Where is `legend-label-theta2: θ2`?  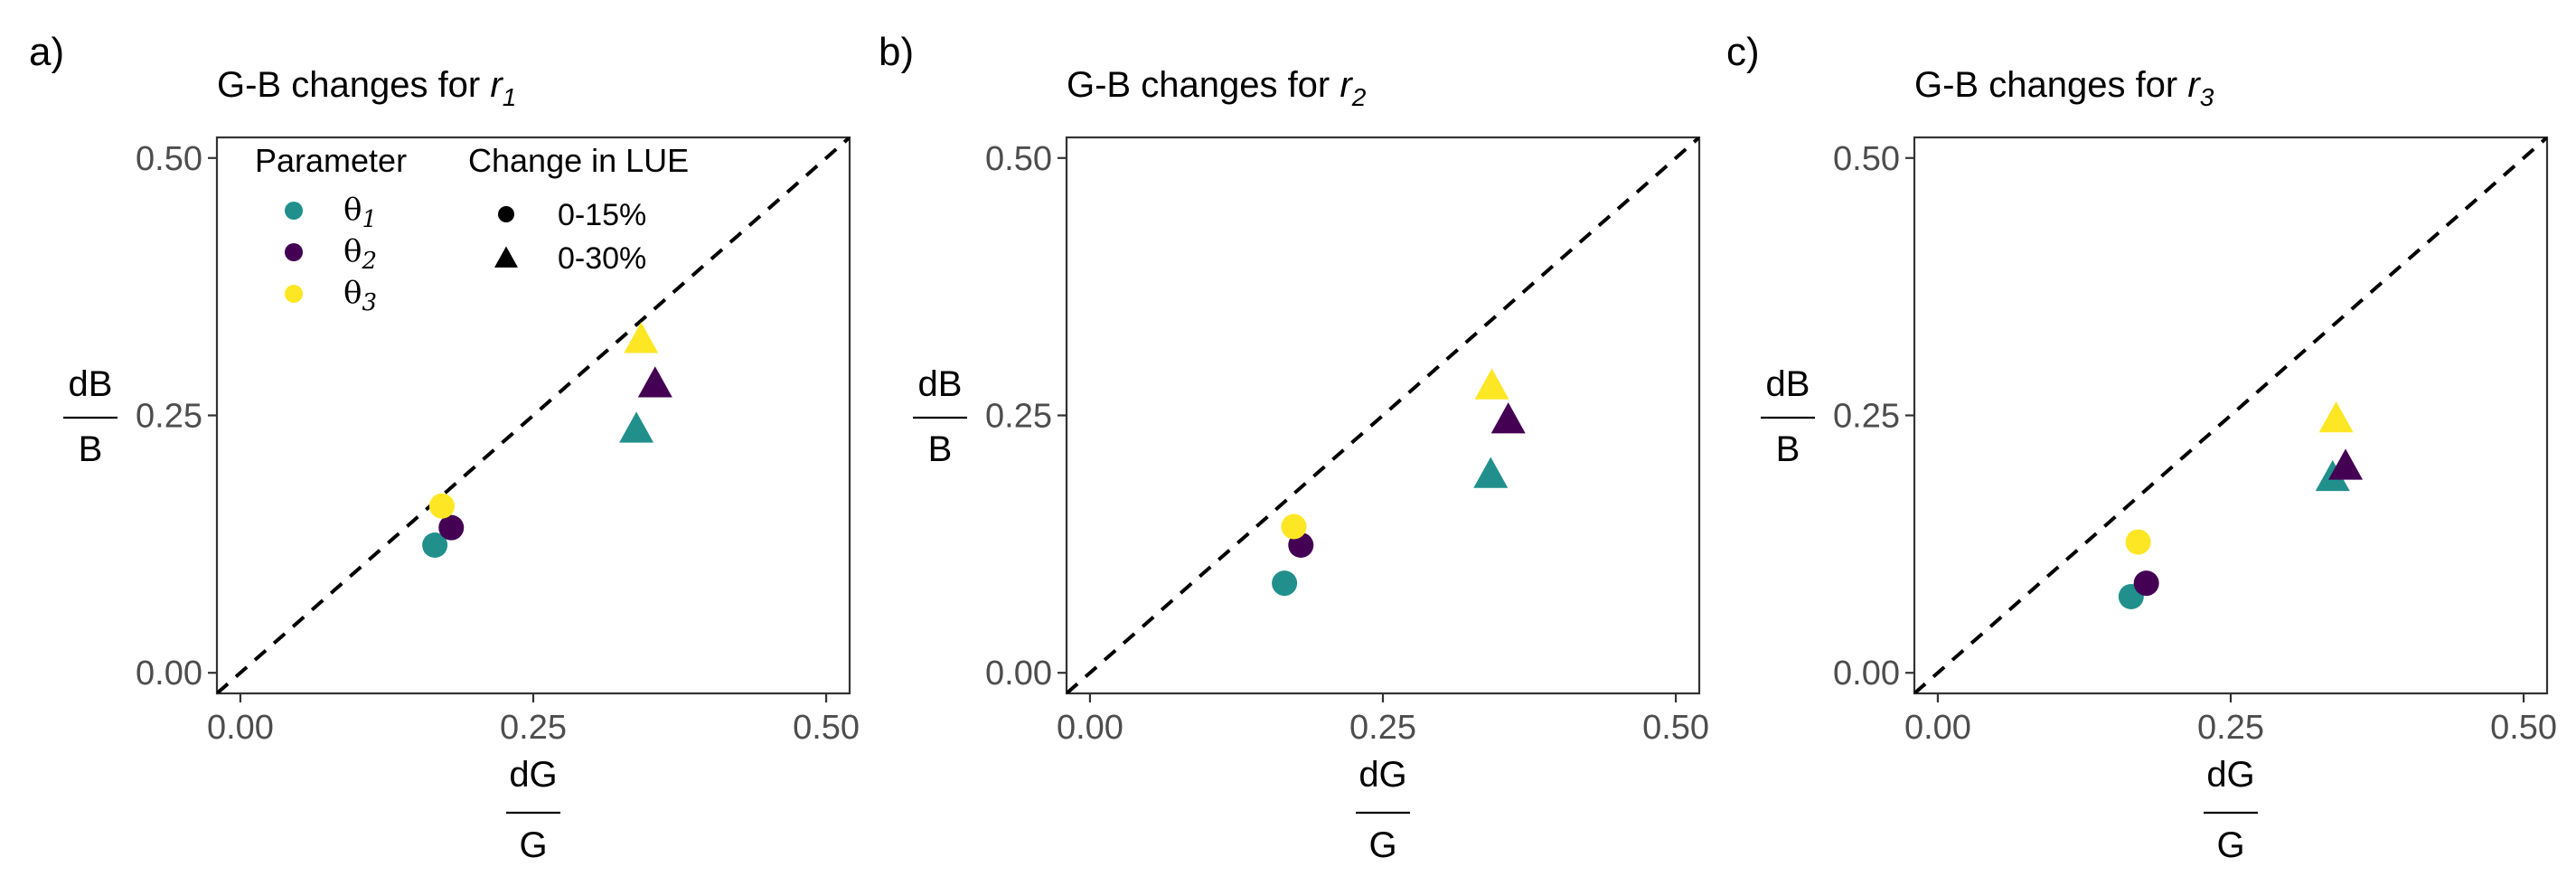
legend-label-theta2: θ2 is located at coordinates (360, 254).